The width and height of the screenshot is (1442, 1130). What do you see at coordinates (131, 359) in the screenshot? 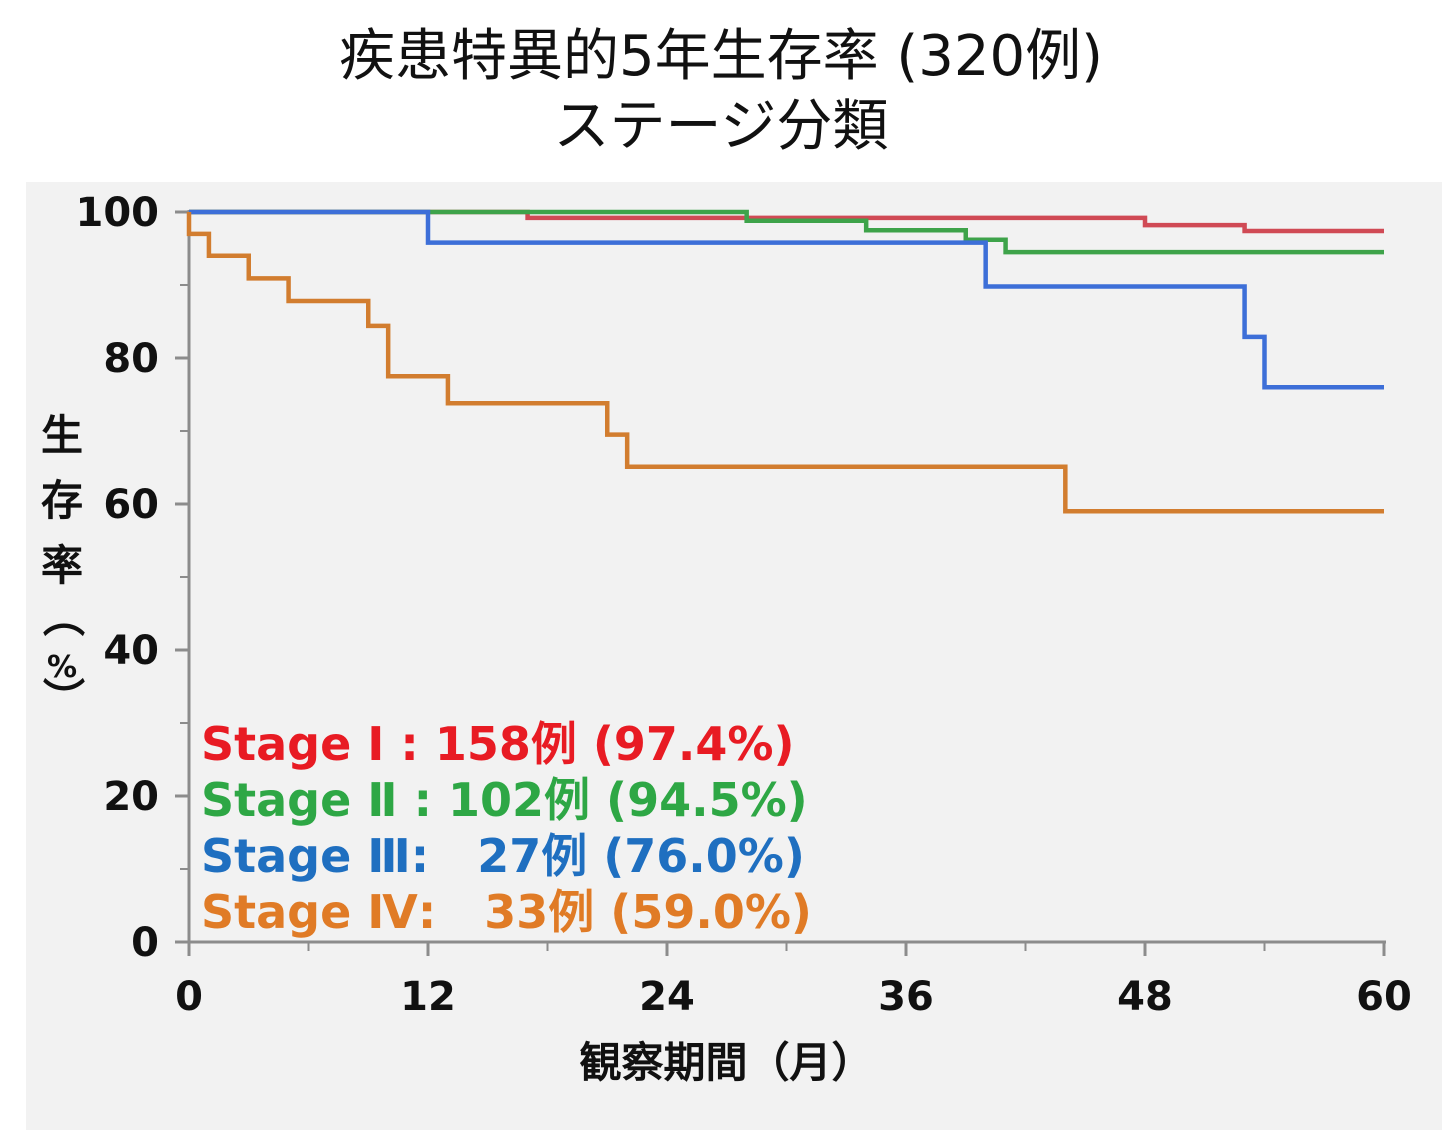
I see `y-tick-label: 80` at bounding box center [131, 359].